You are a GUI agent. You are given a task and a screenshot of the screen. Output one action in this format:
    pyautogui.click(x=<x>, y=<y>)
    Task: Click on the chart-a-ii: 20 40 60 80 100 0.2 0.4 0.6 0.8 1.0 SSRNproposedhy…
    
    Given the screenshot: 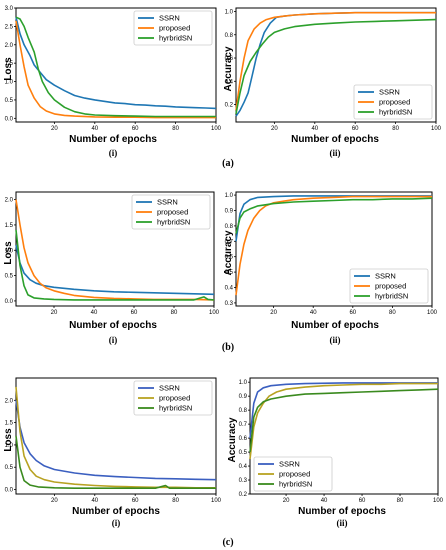 What is the action you would take?
    pyautogui.click(x=332, y=82)
    